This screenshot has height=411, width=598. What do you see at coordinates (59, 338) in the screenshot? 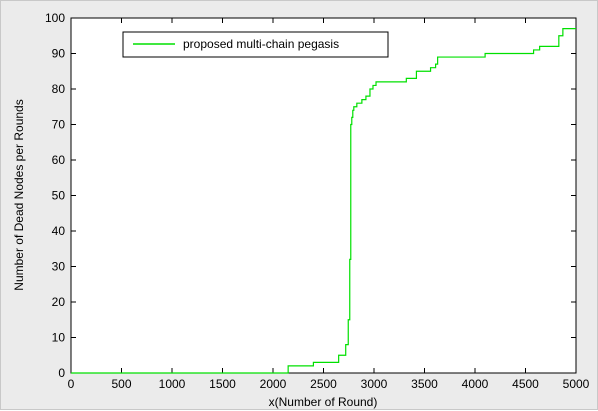
I see `y-tick-label: 10` at bounding box center [59, 338].